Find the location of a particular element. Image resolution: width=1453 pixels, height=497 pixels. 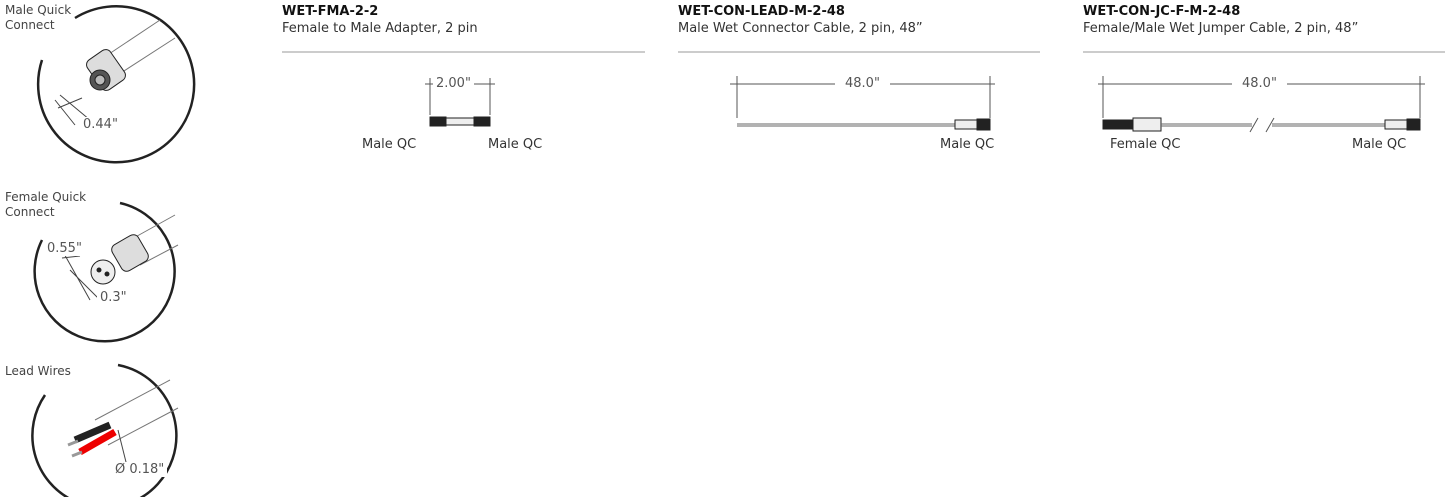

jumper-cable-drawing is located at coordinates (1261, 104).